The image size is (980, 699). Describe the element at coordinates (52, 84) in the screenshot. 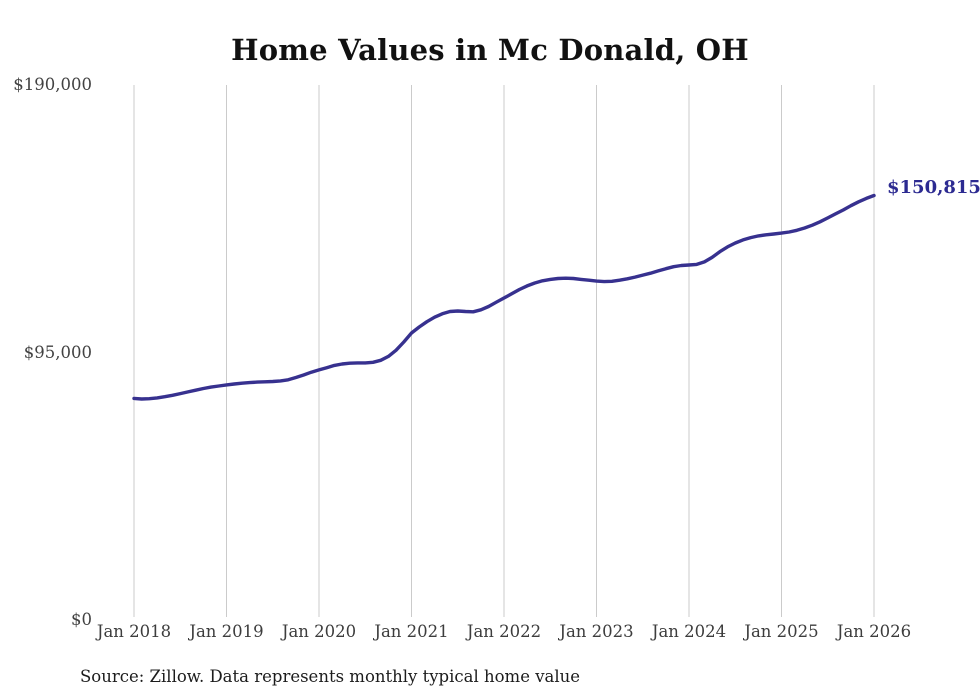

I see `y-axis-tick-label: $190,000` at that location.